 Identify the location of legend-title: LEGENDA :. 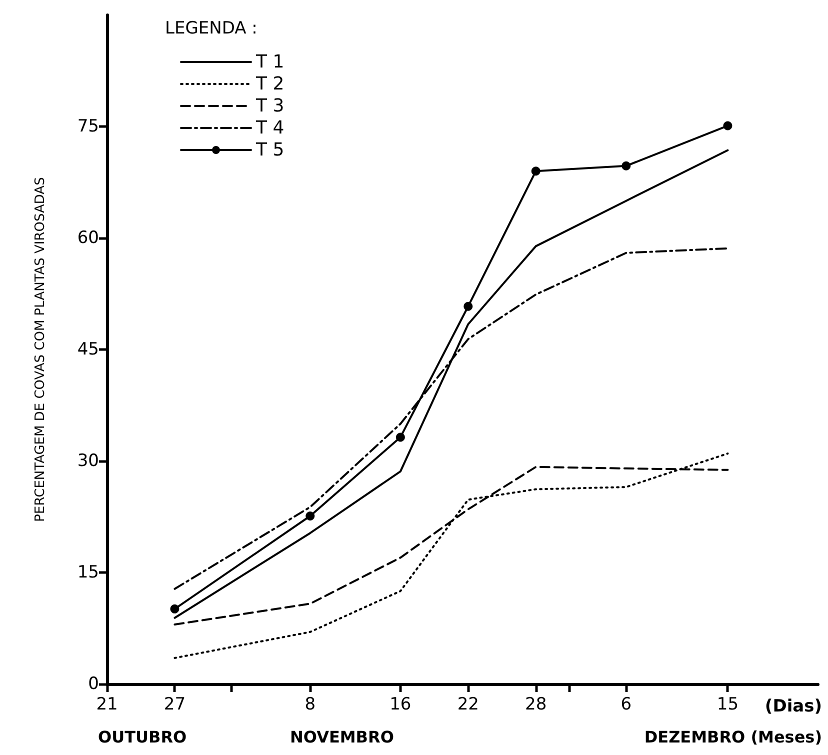
(211, 28).